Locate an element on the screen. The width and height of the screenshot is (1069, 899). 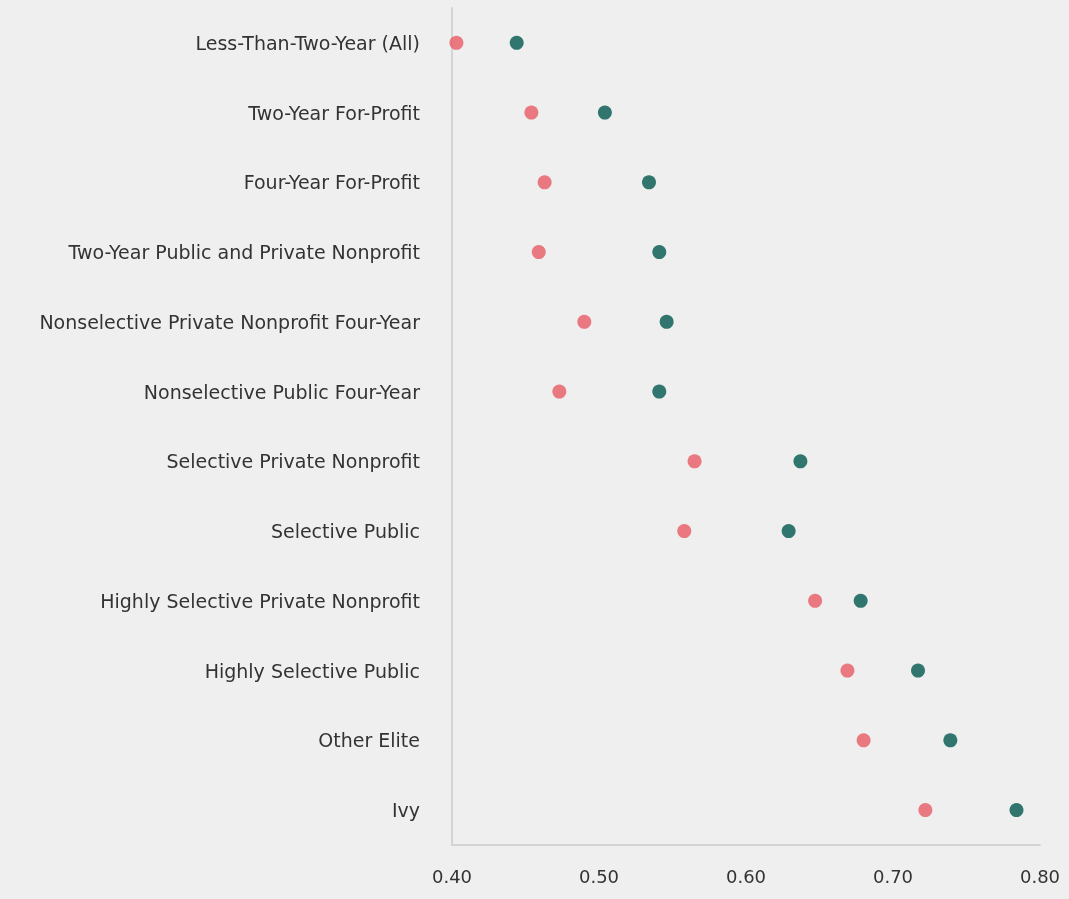
x-tick-label: 0.50 is located at coordinates (599, 876).